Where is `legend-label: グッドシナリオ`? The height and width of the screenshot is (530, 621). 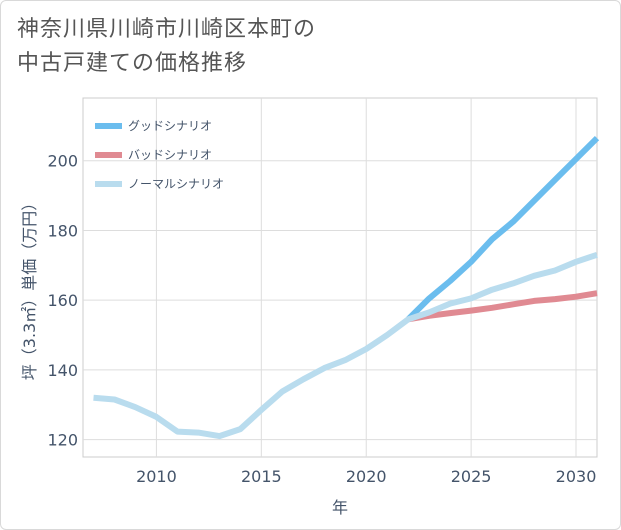
legend-label: グッドシナリオ is located at coordinates (170, 126).